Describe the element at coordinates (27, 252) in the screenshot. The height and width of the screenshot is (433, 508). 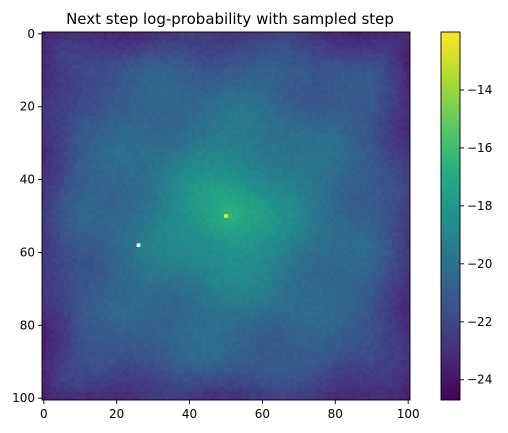
I see `y-tick-label: 60` at that location.